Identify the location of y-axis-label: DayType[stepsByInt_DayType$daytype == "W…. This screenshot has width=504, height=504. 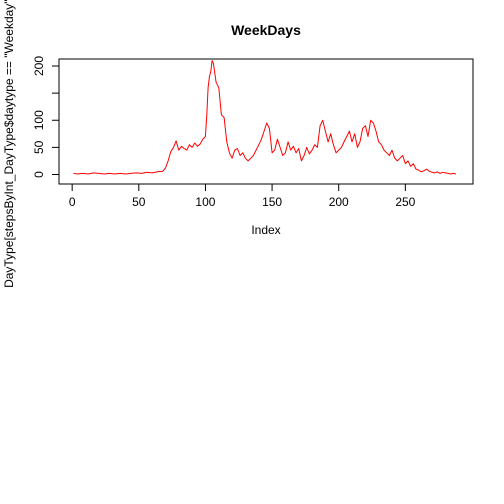
(9, 144).